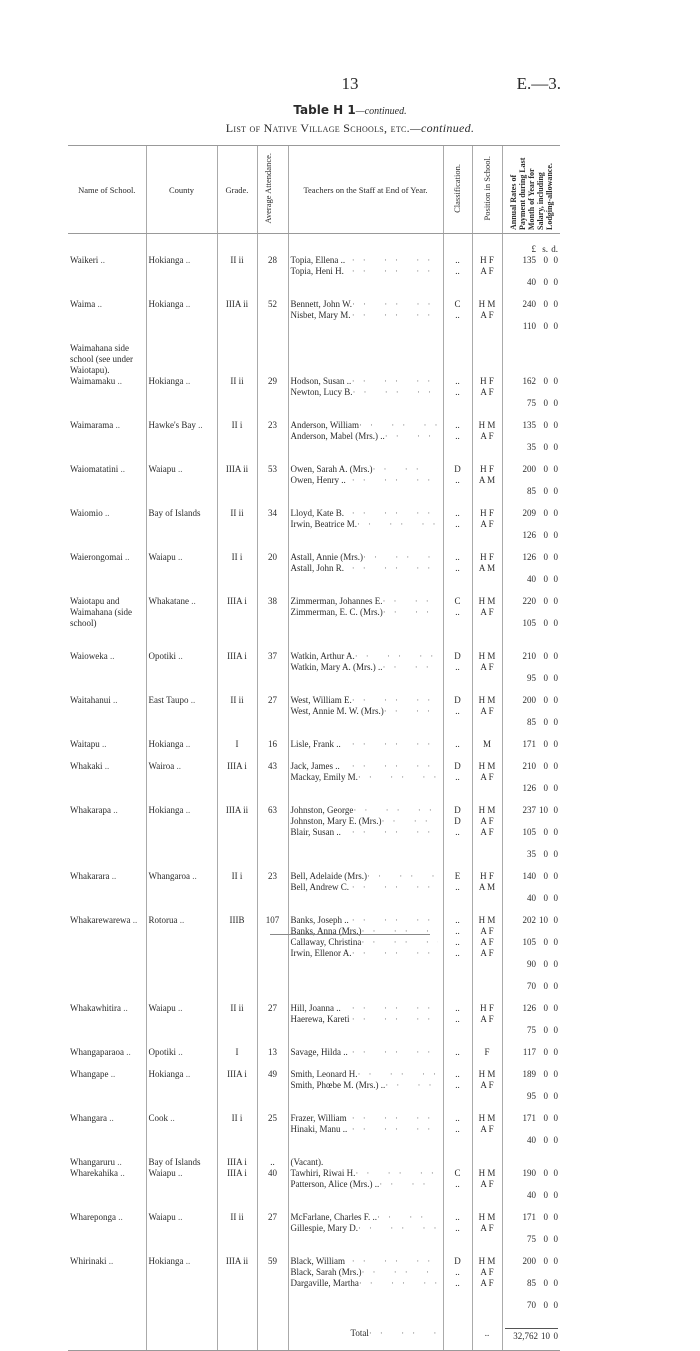 This screenshot has width=700, height=1351. I want to click on salary-cell: 200 0 0 85 0 0 70 0 0, so click(530, 1289).